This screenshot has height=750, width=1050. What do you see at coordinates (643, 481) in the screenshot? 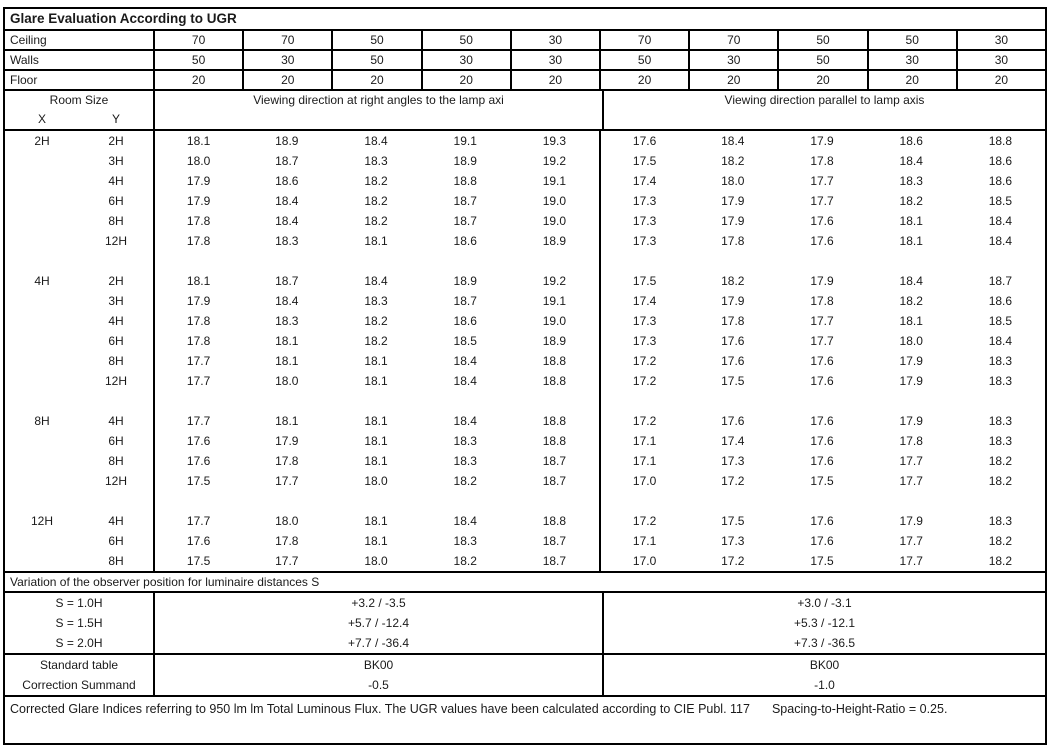
I see `ugr-value: 17.0` at bounding box center [643, 481].